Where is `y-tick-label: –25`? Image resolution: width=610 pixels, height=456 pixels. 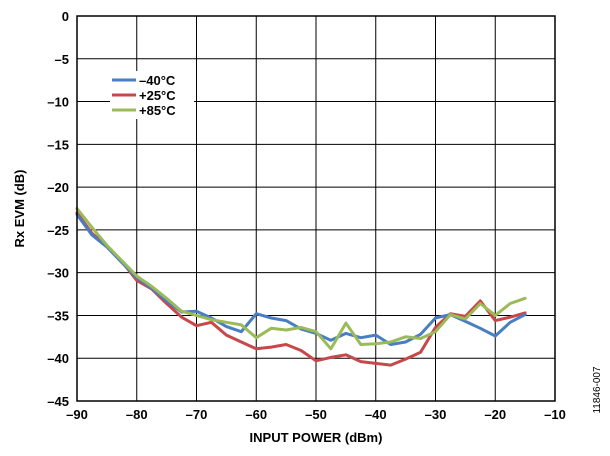
y-tick-label: –25 is located at coordinates (58, 230).